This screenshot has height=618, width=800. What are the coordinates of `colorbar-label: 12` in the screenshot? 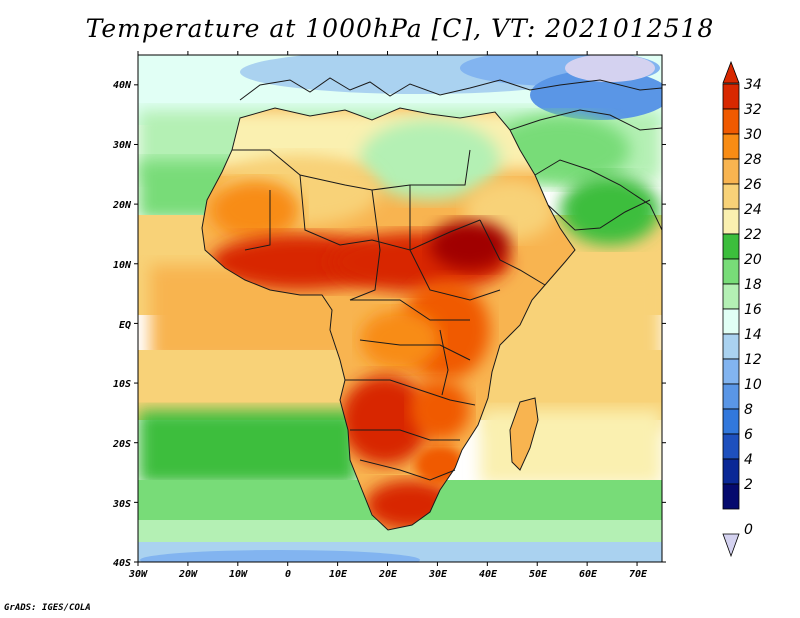 It's located at (753, 360).